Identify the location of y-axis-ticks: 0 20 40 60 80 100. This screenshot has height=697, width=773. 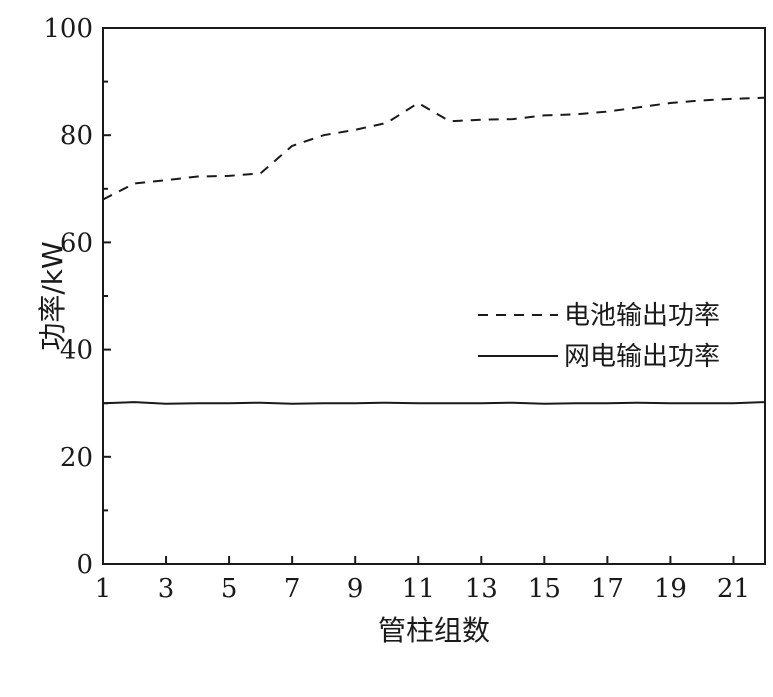
(77, 297).